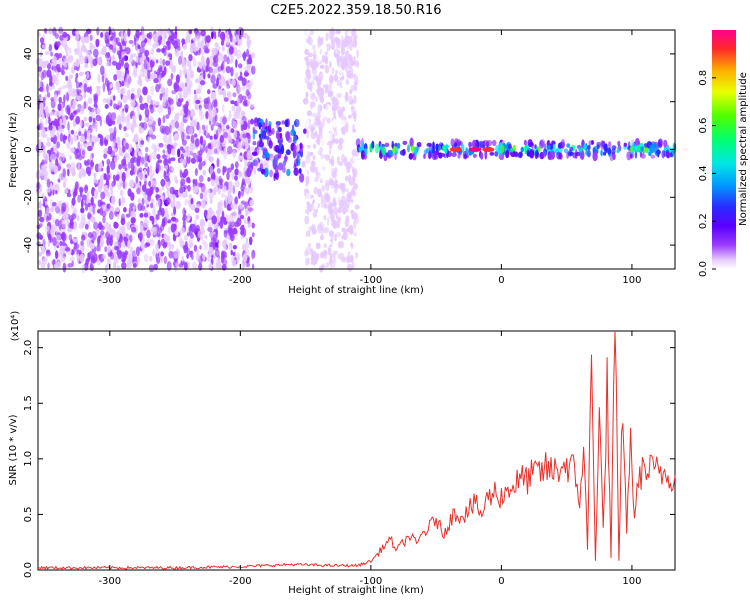  What do you see at coordinates (28, 197) in the screenshot?
I see `spectrogram-y-tick-label: -20` at bounding box center [28, 197].